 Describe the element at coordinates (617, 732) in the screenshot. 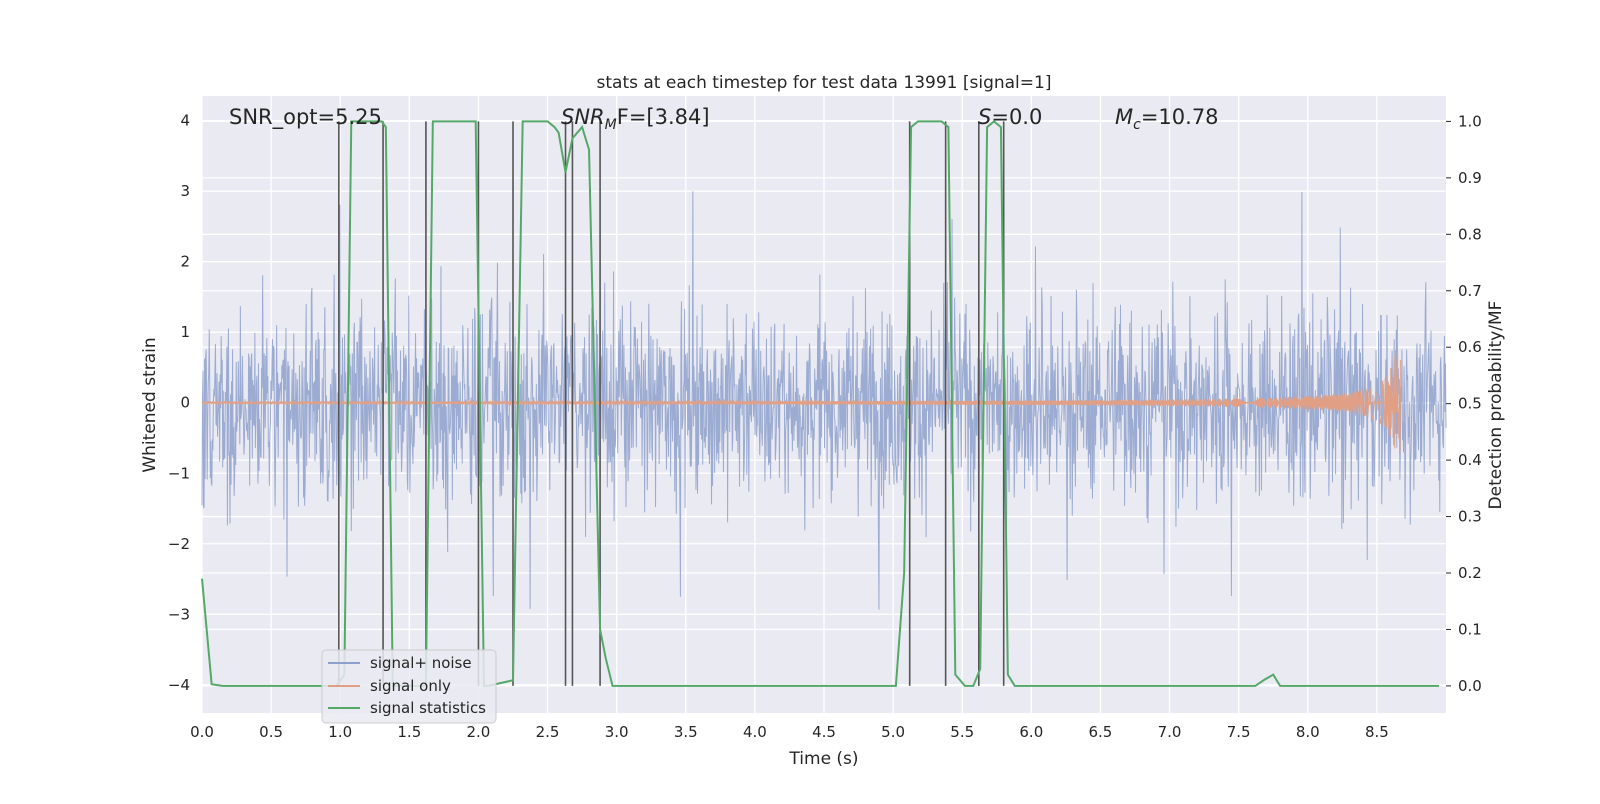

I see `x-tick-label: 3.0` at that location.